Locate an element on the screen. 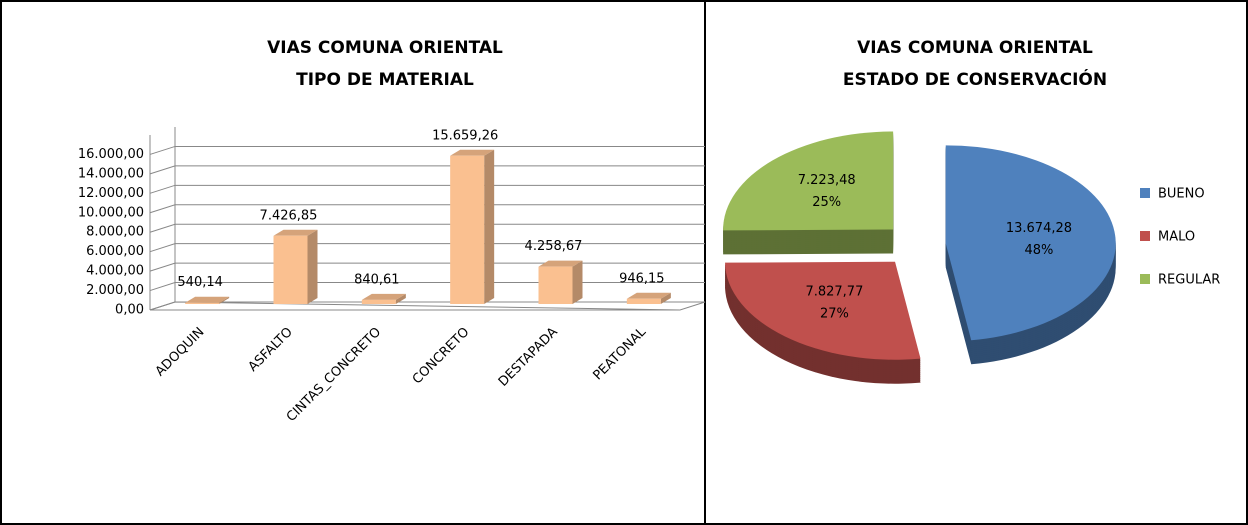 Image resolution: width=1248 pixels, height=525 pixels. y-tick-label: 16.000,00 is located at coordinates (111, 154).